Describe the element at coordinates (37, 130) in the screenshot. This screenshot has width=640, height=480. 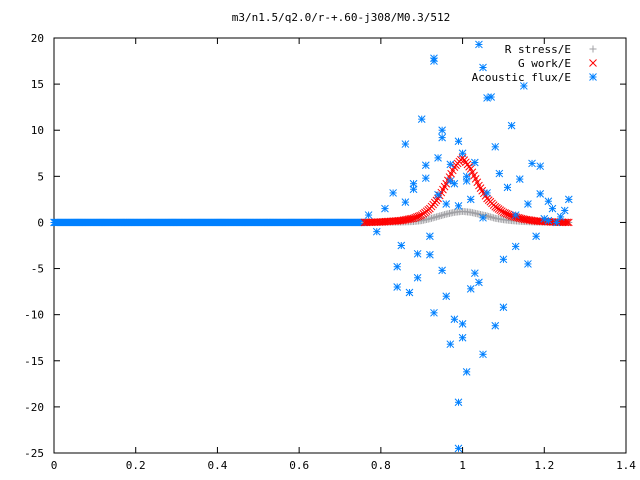
I see `y-tick-label: 10` at that location.